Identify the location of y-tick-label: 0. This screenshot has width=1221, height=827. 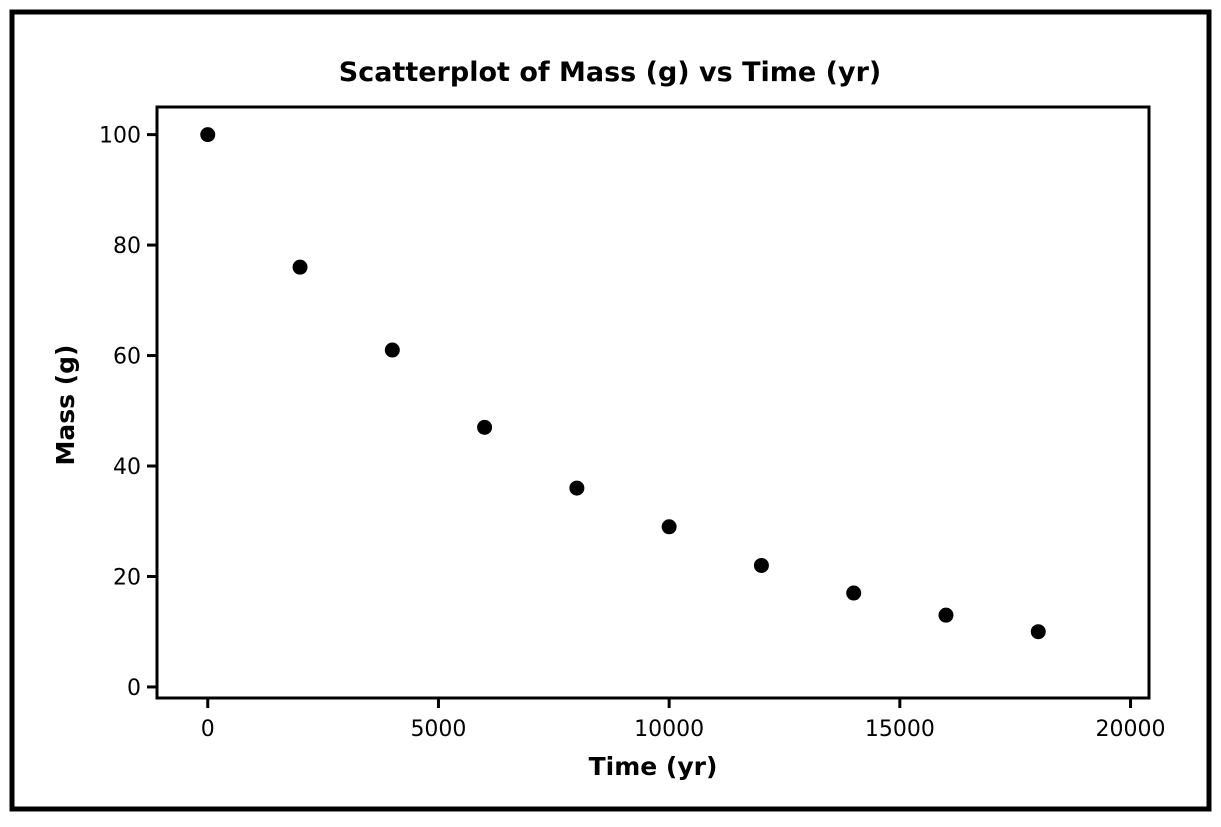
(134, 688).